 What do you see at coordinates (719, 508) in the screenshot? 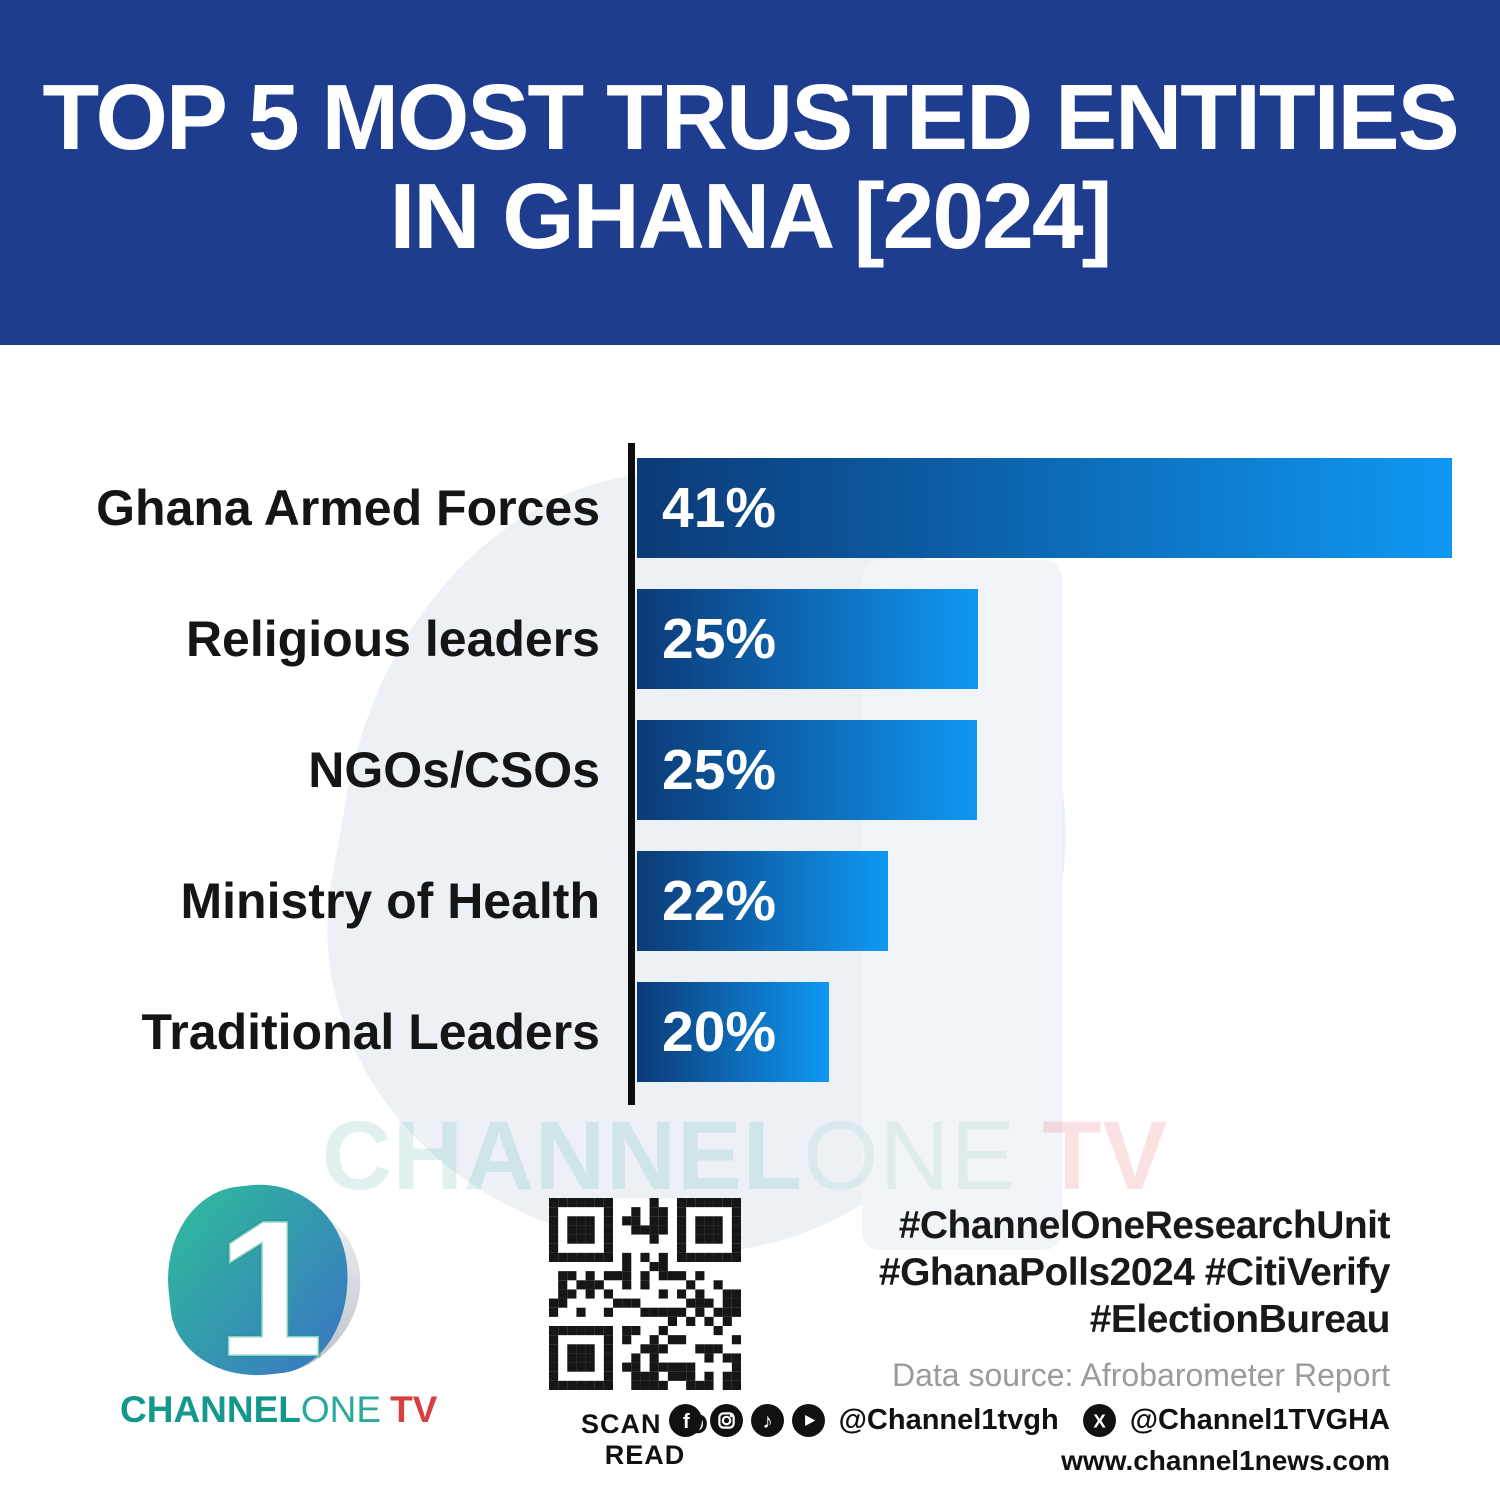
I see `value-label: 41%` at bounding box center [719, 508].